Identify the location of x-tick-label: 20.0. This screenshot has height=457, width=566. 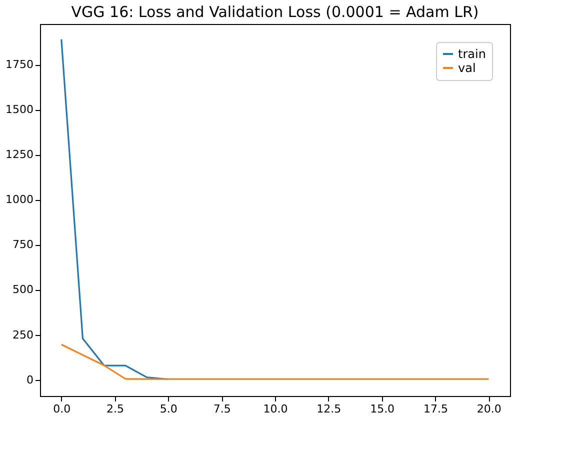
(489, 409).